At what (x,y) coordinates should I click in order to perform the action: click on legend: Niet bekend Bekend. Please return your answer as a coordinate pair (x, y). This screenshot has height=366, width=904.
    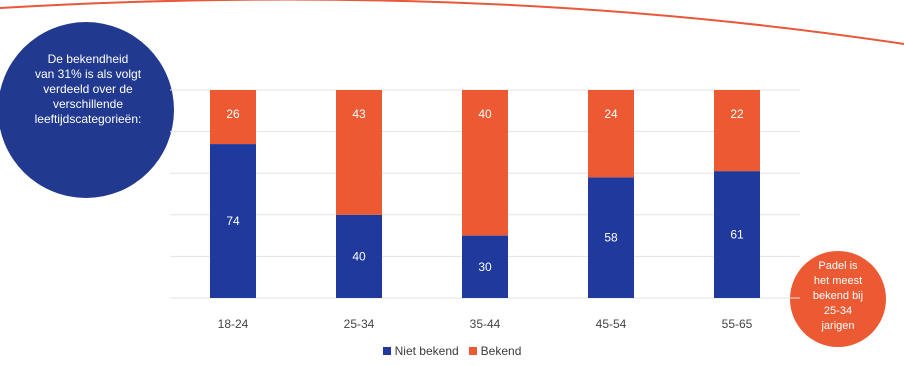
    Looking at the image, I should click on (452, 351).